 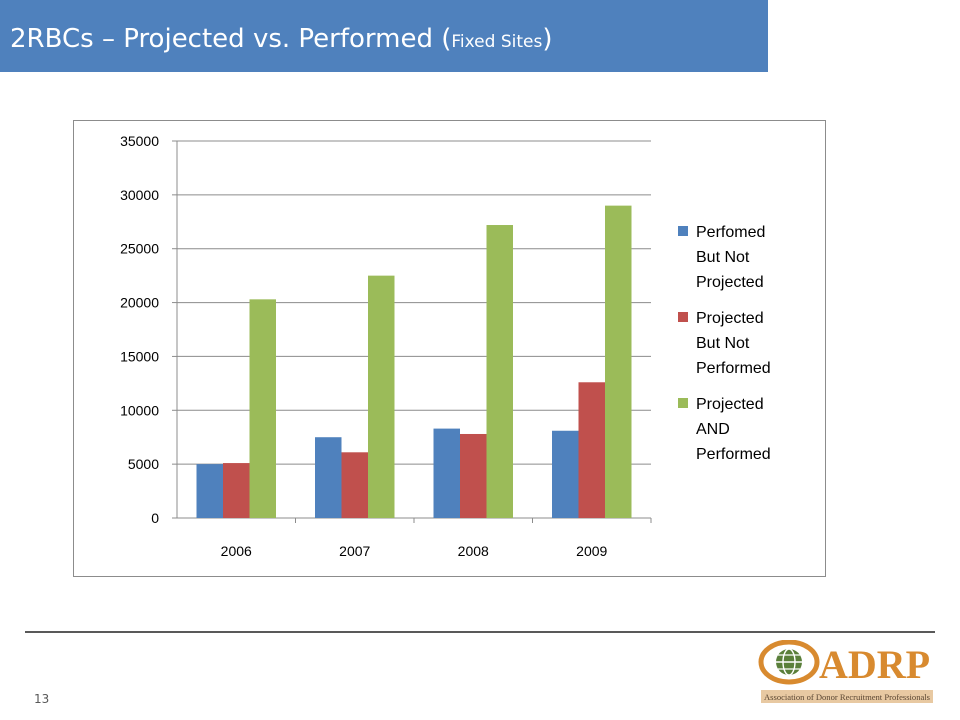 What do you see at coordinates (139, 410) in the screenshot?
I see `y-tick-label: 10000` at bounding box center [139, 410].